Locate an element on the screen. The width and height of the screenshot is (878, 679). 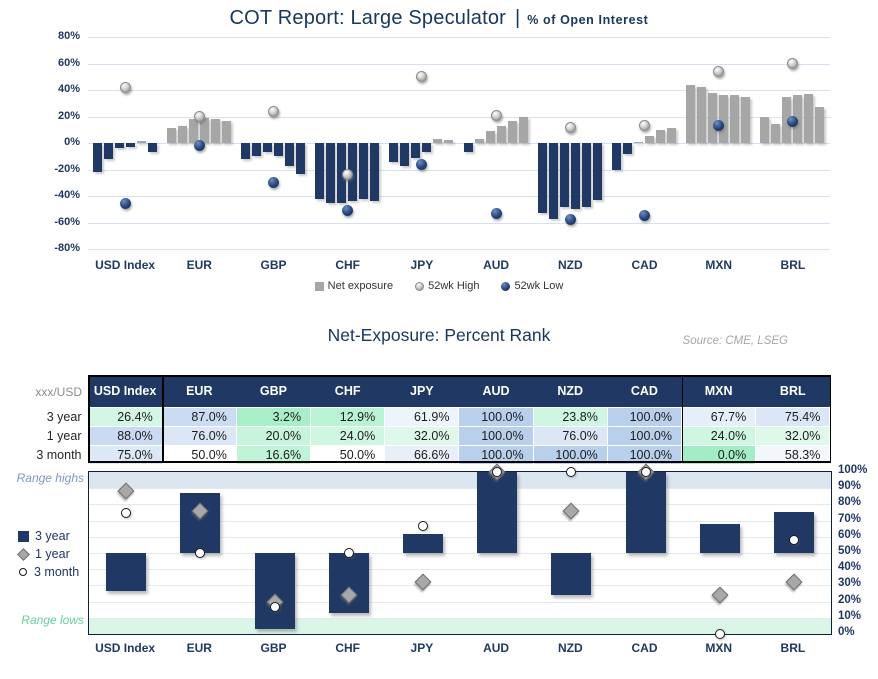
table-border-right is located at coordinates (830, 418).